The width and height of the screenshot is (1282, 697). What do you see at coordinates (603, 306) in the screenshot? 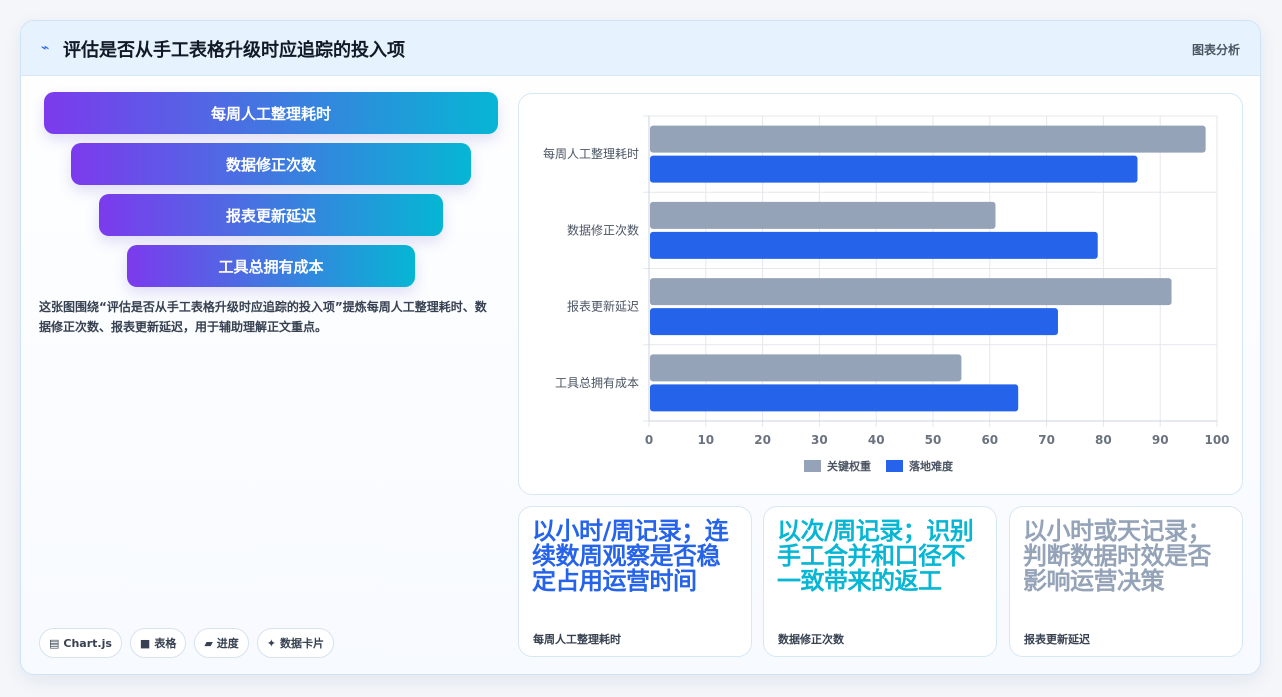
I see `y-tick-label: 报表更新延迟` at bounding box center [603, 306].